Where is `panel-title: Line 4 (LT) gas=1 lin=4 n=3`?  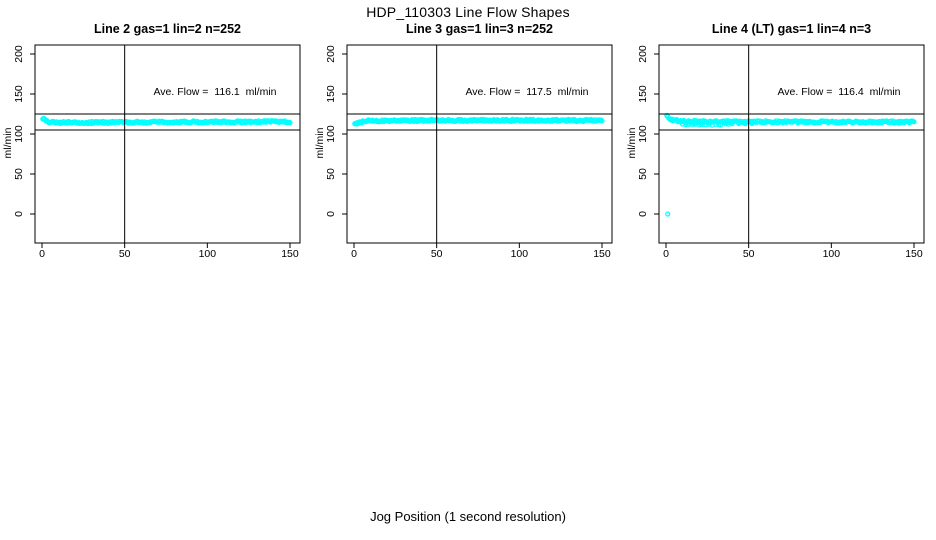 panel-title: Line 4 (LT) gas=1 lin=4 n=3 is located at coordinates (791, 29).